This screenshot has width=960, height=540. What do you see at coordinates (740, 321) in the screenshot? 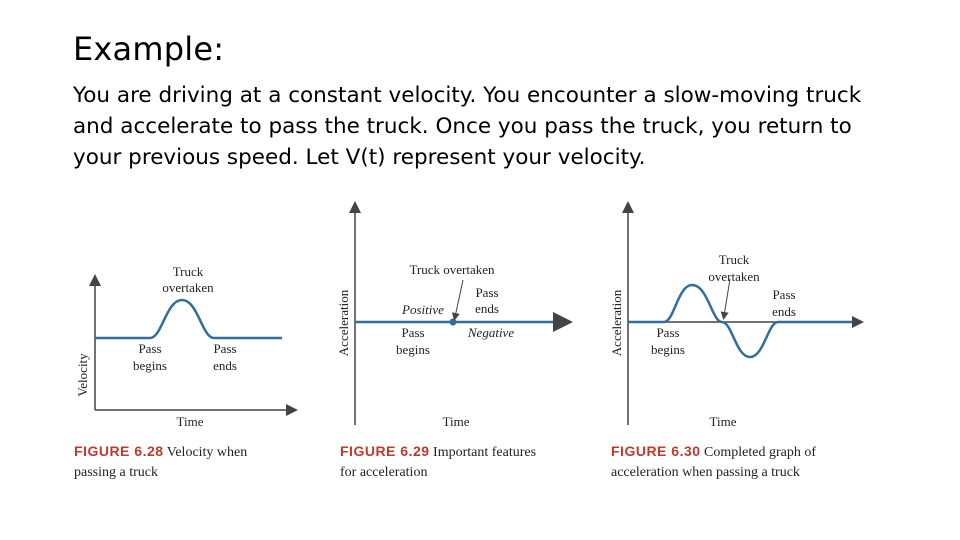
I see `acceleration-curve` at bounding box center [740, 321].